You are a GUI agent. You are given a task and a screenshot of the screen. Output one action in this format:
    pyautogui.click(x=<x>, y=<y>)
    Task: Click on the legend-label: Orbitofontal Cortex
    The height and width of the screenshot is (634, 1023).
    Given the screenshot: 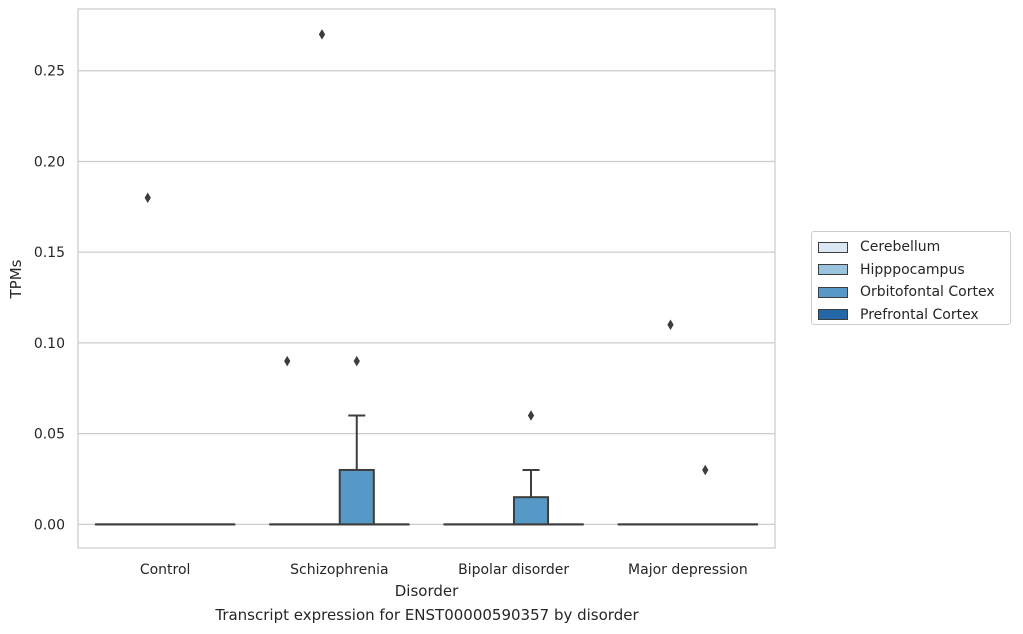 What is the action you would take?
    pyautogui.click(x=927, y=292)
    